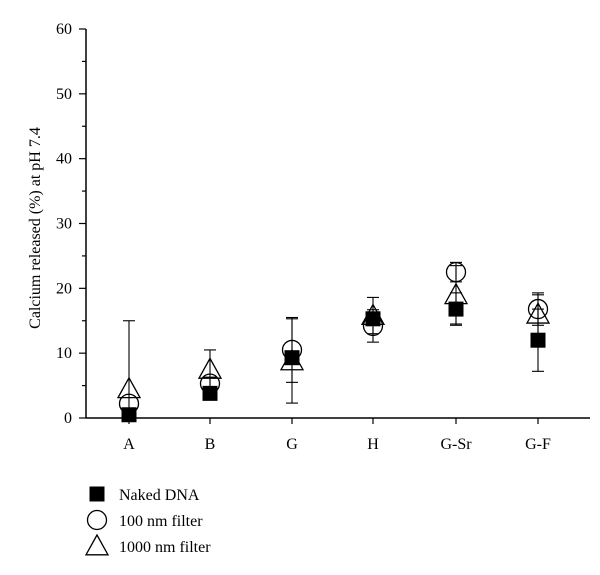 Image resolution: width=600 pixels, height=575 pixels. I want to click on y-tick-label: 40, so click(64, 159).